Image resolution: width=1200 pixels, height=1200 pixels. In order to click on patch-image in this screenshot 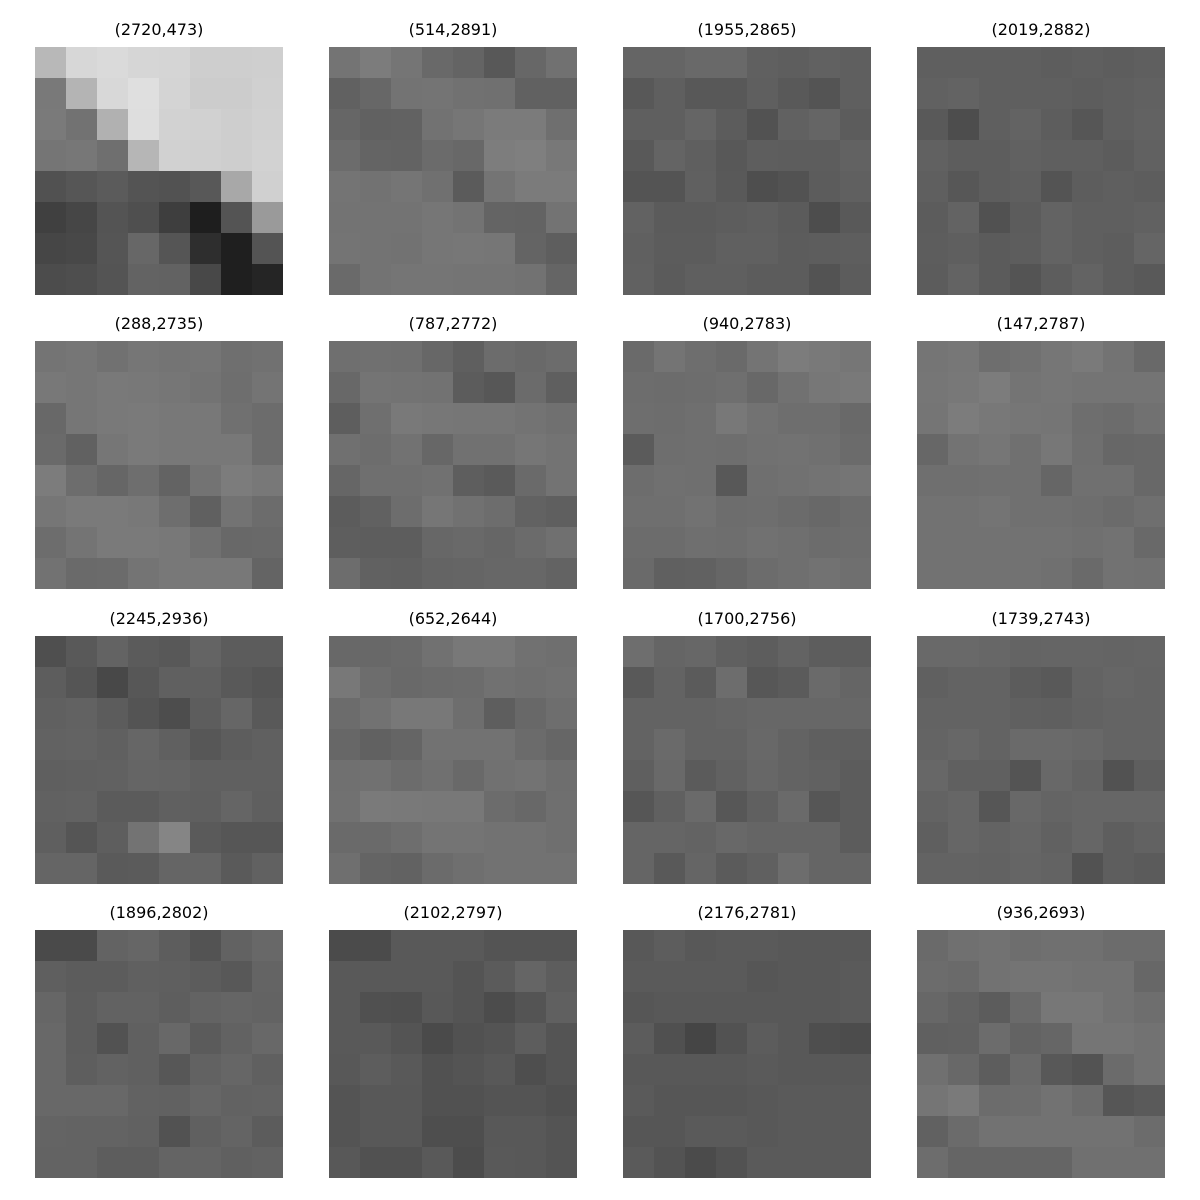, I will do `click(159, 171)`.